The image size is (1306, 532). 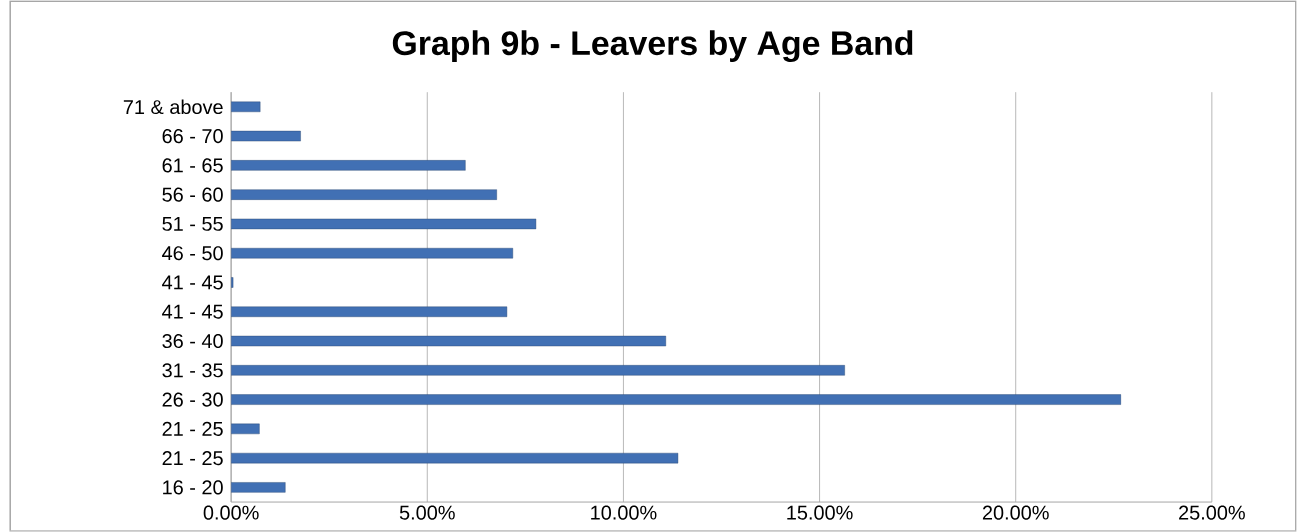 I want to click on y-tick-label: 16 - 20, so click(x=193, y=487).